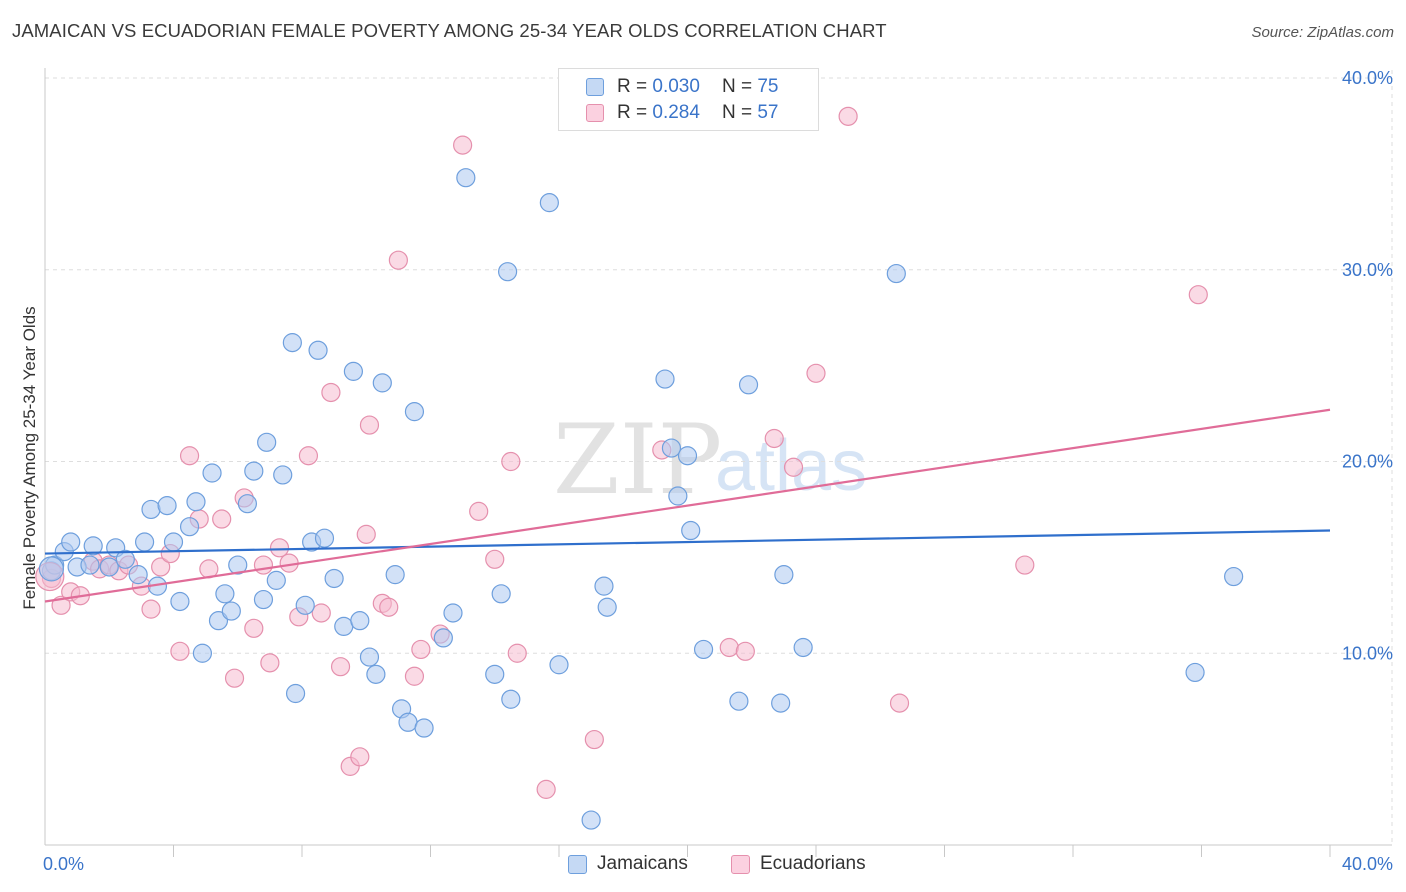  Describe the element at coordinates (1367, 78) in the screenshot. I see `y-tick-label: 40.0%` at that location.